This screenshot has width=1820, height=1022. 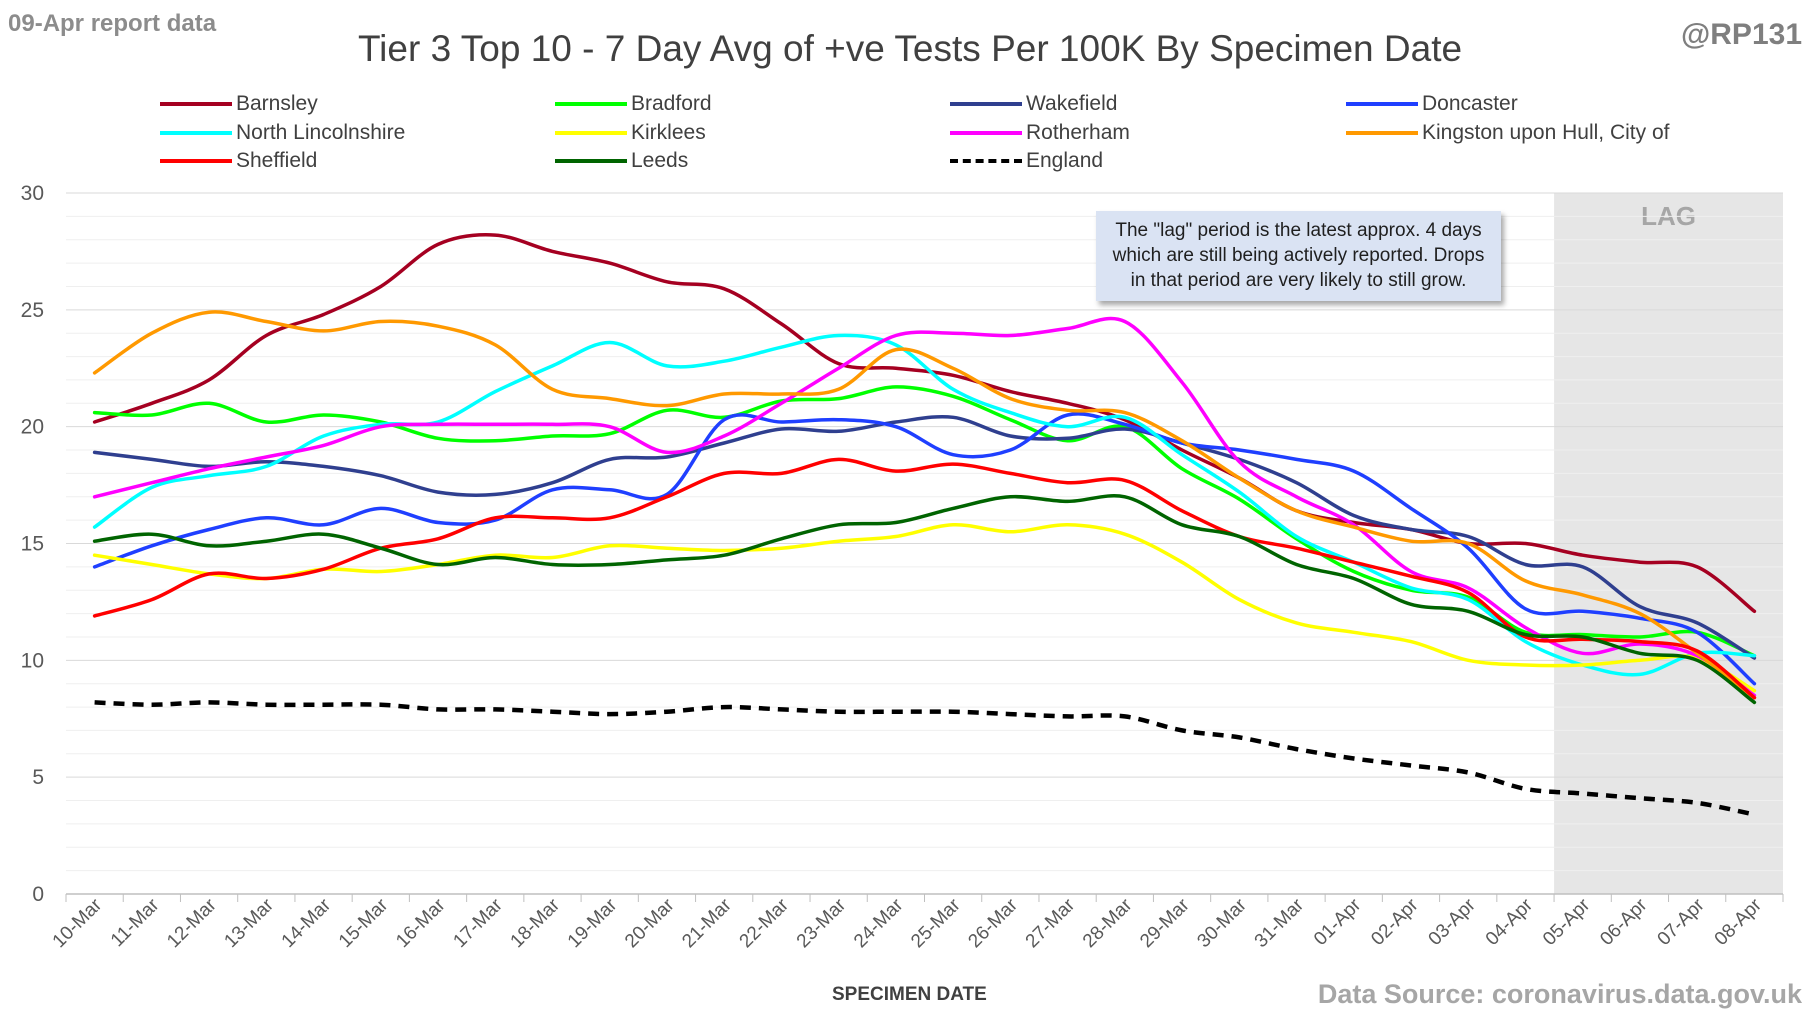 What do you see at coordinates (38, 894) in the screenshot?
I see `y-tick-label: 0` at bounding box center [38, 894].